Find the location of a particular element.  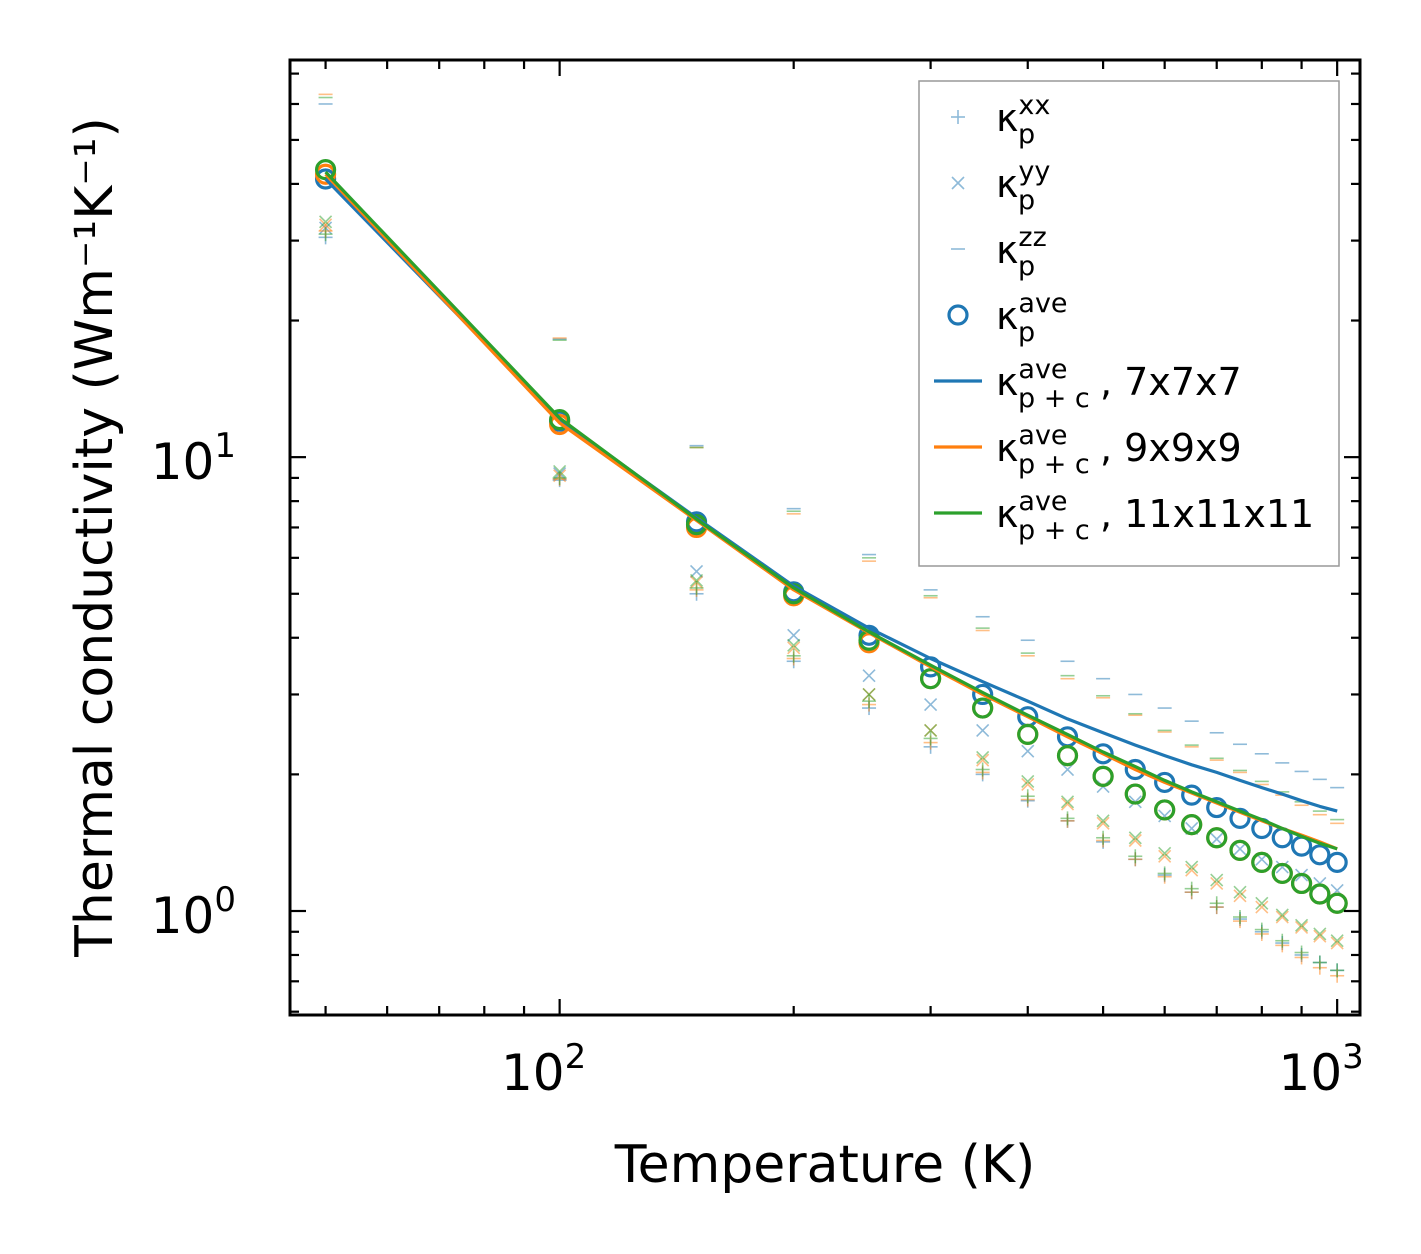

legend-label-suffix: , 11x11x11 is located at coordinates (1207, 514).